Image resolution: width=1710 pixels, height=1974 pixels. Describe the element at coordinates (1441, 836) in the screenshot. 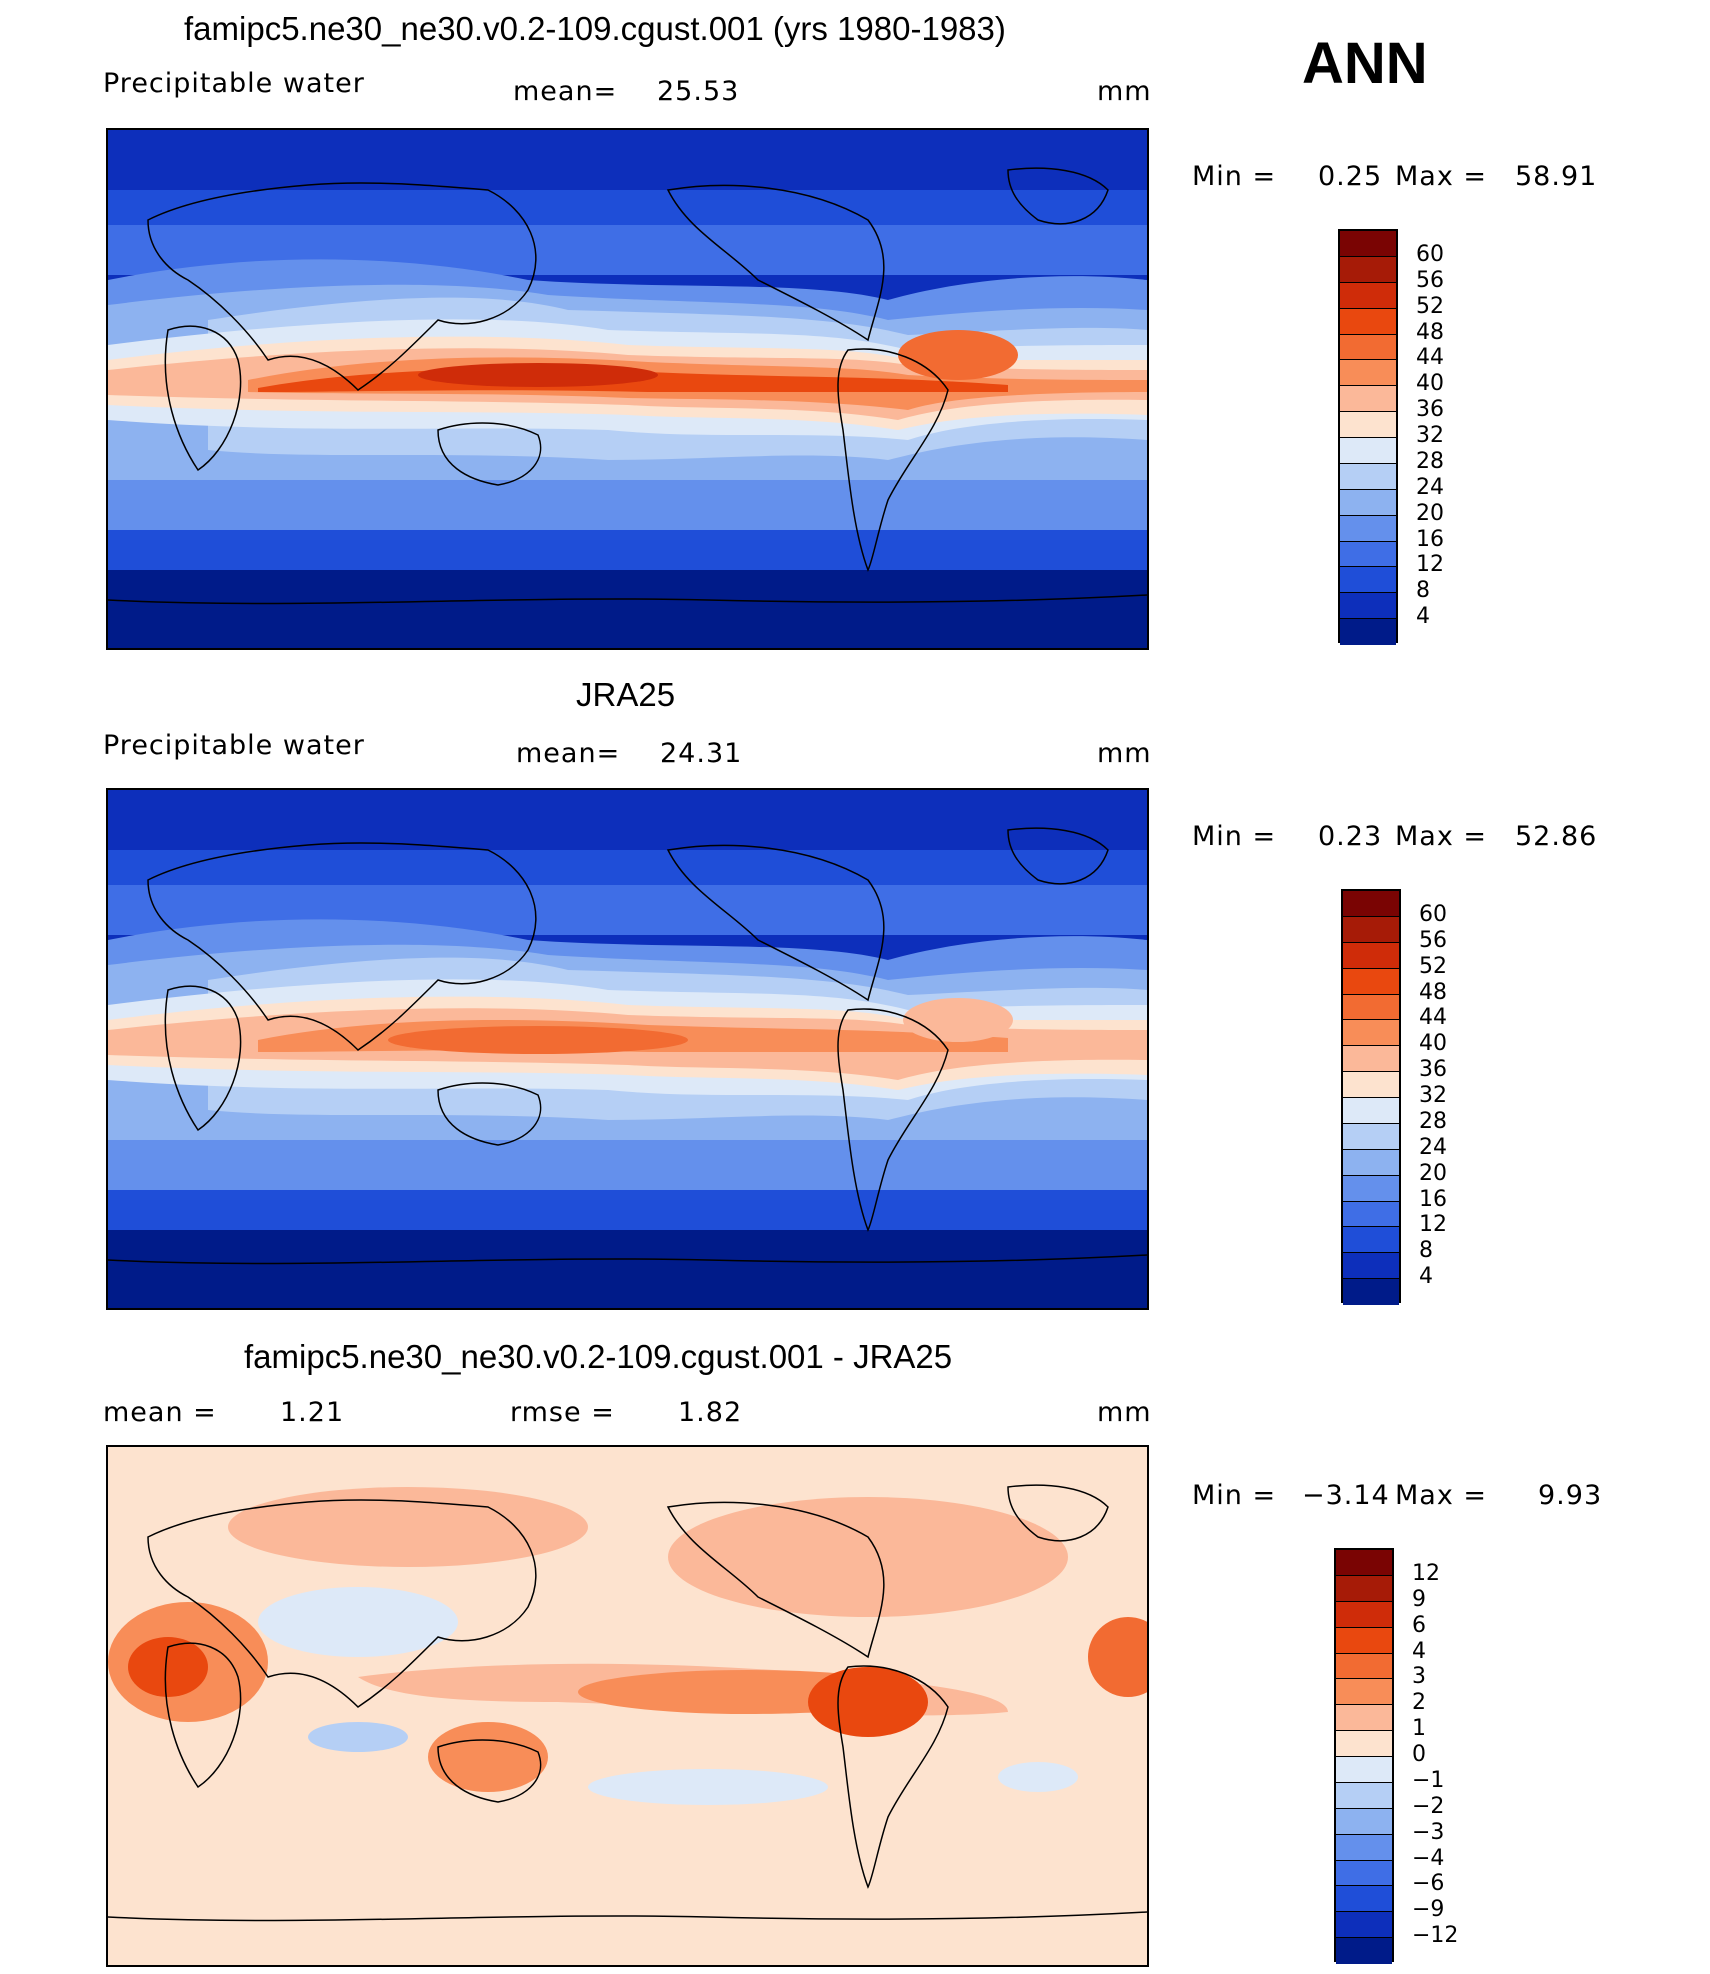

I see `panel2-max-label: Max =` at that location.